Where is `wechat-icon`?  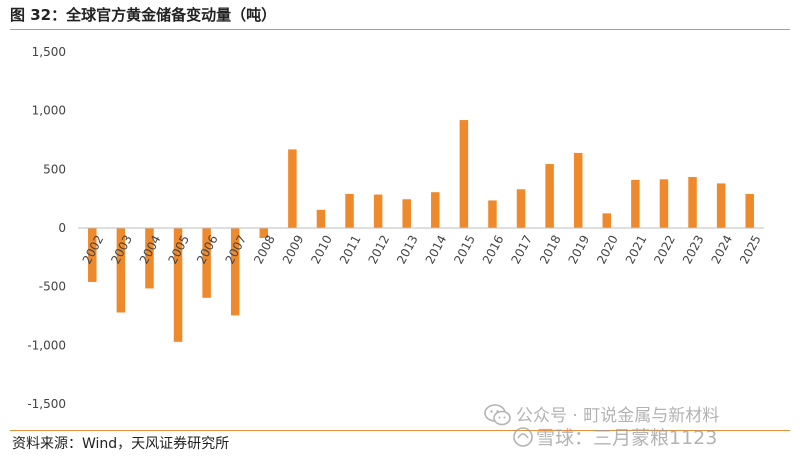 wechat-icon is located at coordinates (497, 415).